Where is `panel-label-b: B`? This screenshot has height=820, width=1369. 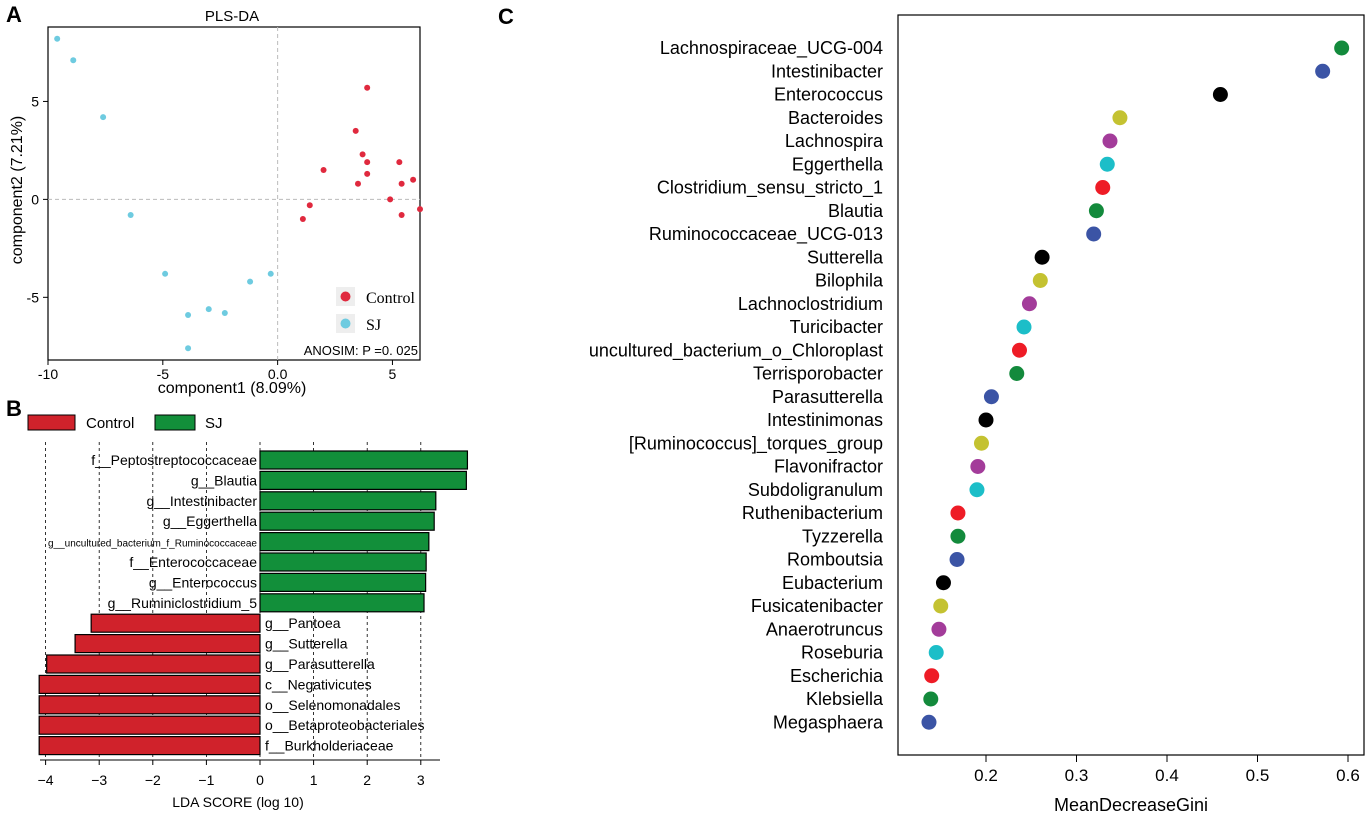 panel-label-b: B is located at coordinates (14, 408).